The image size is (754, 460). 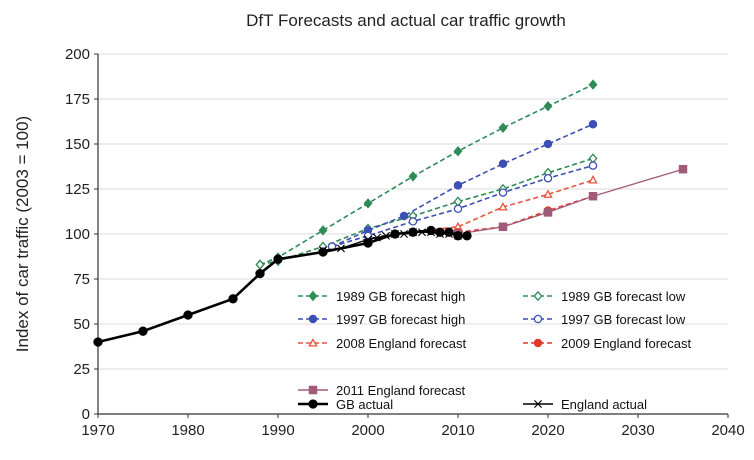 I want to click on legend-item-2009-england-forecast: 2009 England forecast, so click(x=607, y=343).